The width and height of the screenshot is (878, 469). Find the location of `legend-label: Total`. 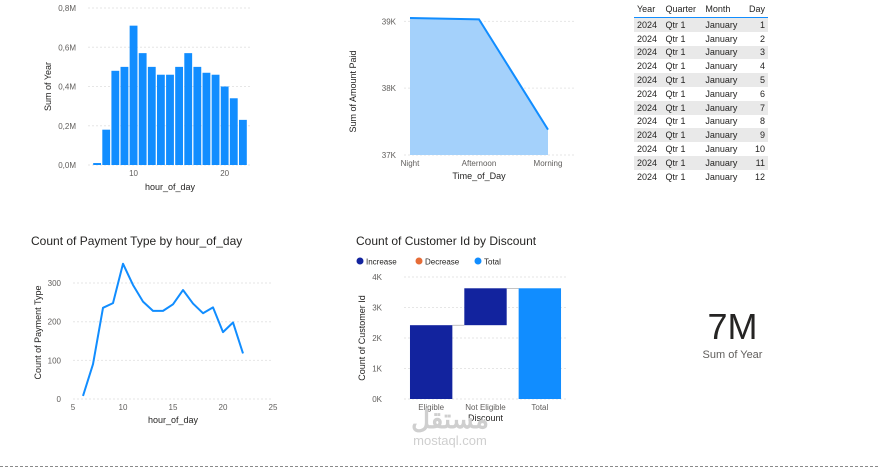

legend-label: Total is located at coordinates (492, 262).